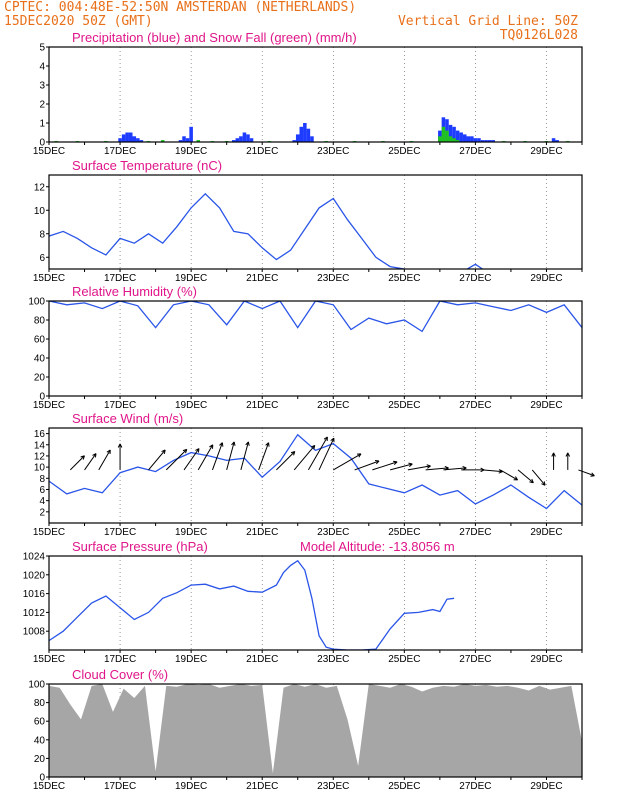 Image resolution: width=618 pixels, height=800 pixels. I want to click on cloud-xtick-label: 21DEC, so click(262, 786).